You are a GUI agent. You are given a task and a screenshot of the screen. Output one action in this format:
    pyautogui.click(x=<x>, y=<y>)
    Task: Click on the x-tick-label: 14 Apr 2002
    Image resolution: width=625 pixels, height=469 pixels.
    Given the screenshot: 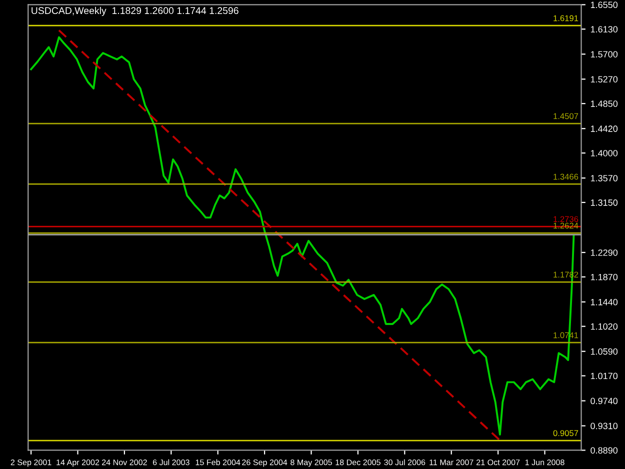 What is the action you would take?
    pyautogui.click(x=78, y=463)
    